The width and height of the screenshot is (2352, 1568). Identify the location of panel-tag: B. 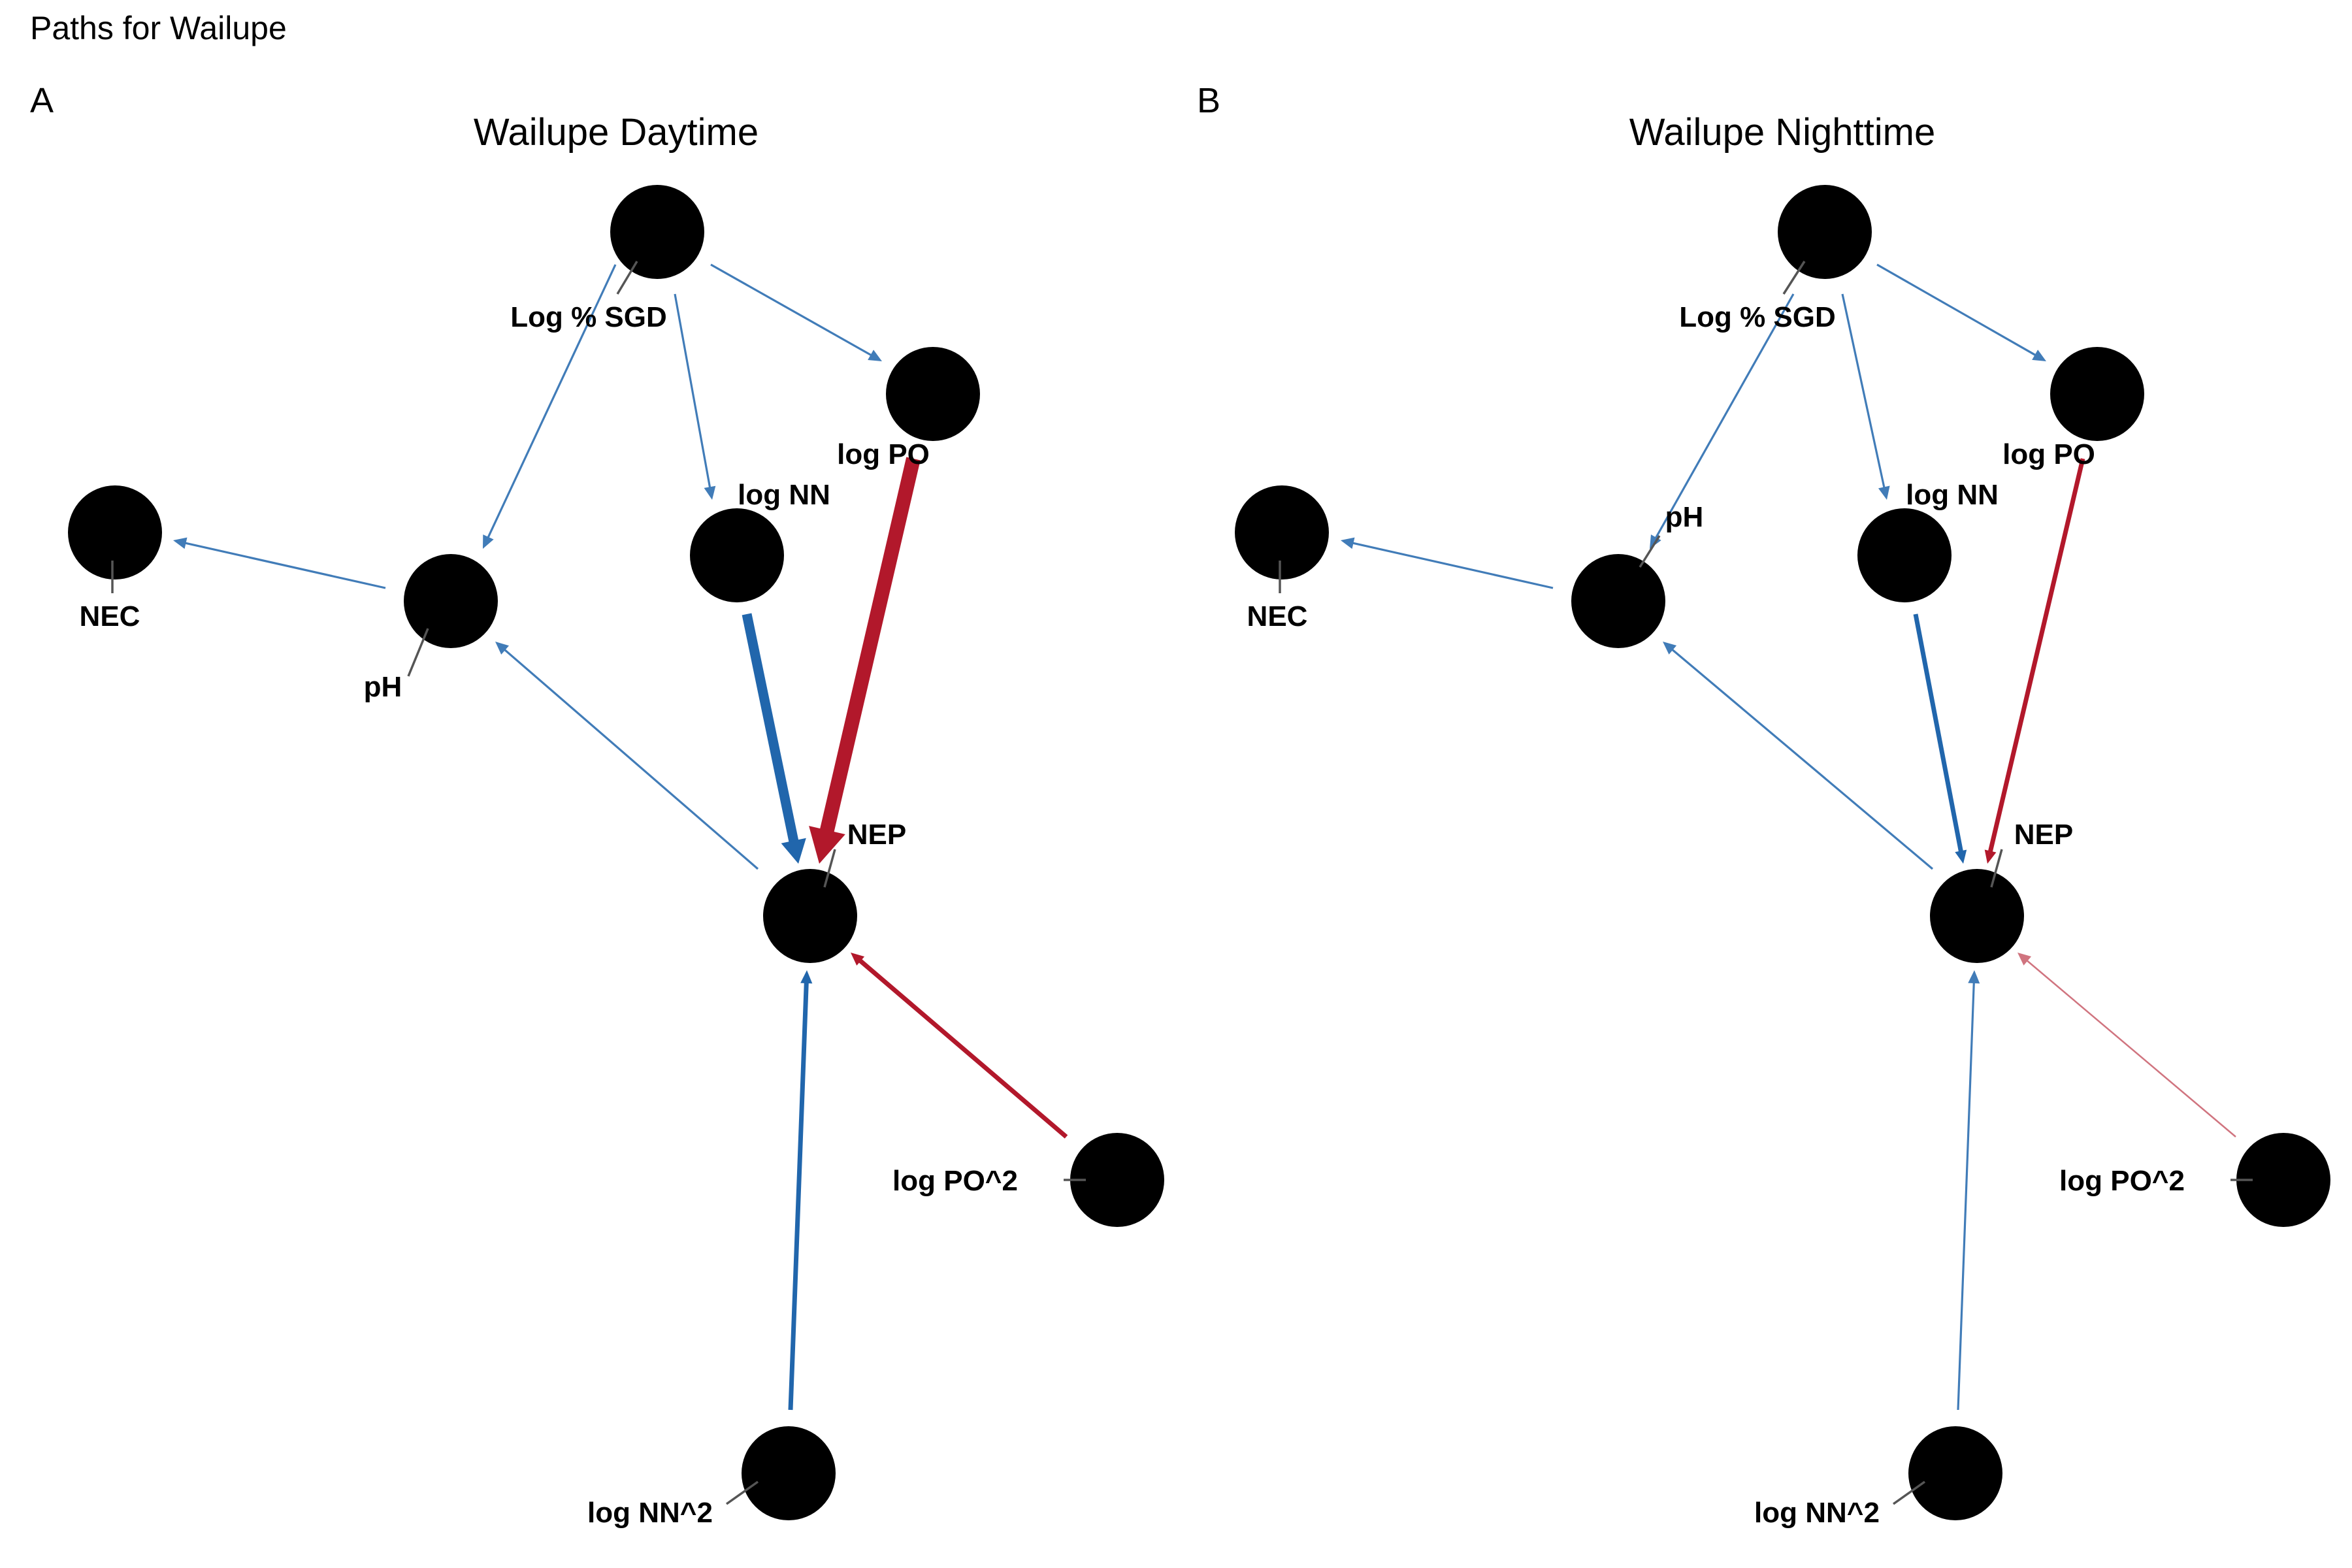
(1208, 100).